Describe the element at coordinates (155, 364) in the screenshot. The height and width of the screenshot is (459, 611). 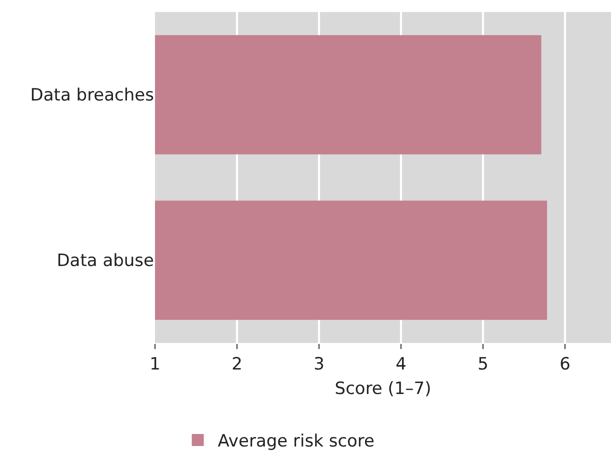
I see `x-tick-label: 1` at that location.